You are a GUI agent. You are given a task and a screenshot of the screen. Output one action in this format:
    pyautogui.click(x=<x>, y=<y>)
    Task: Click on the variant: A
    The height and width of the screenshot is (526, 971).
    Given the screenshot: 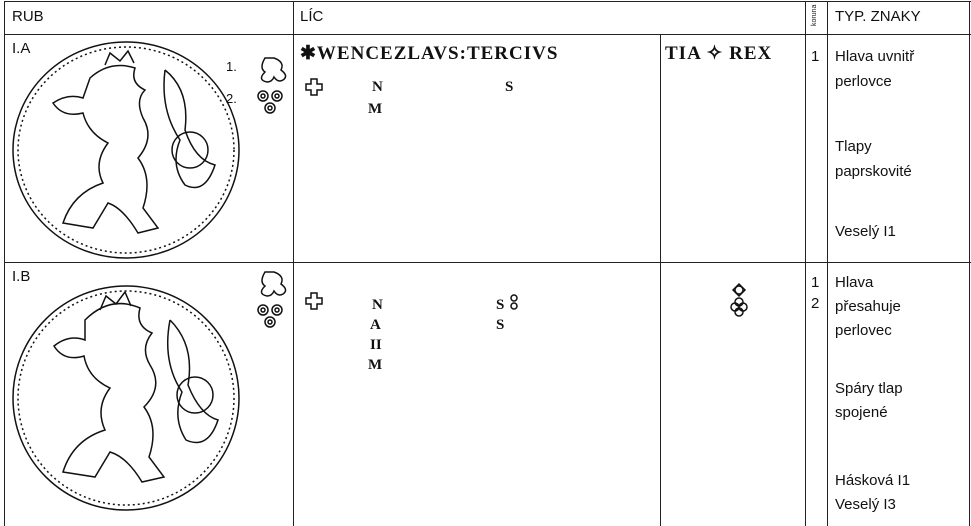 What is the action you would take?
    pyautogui.click(x=375, y=325)
    